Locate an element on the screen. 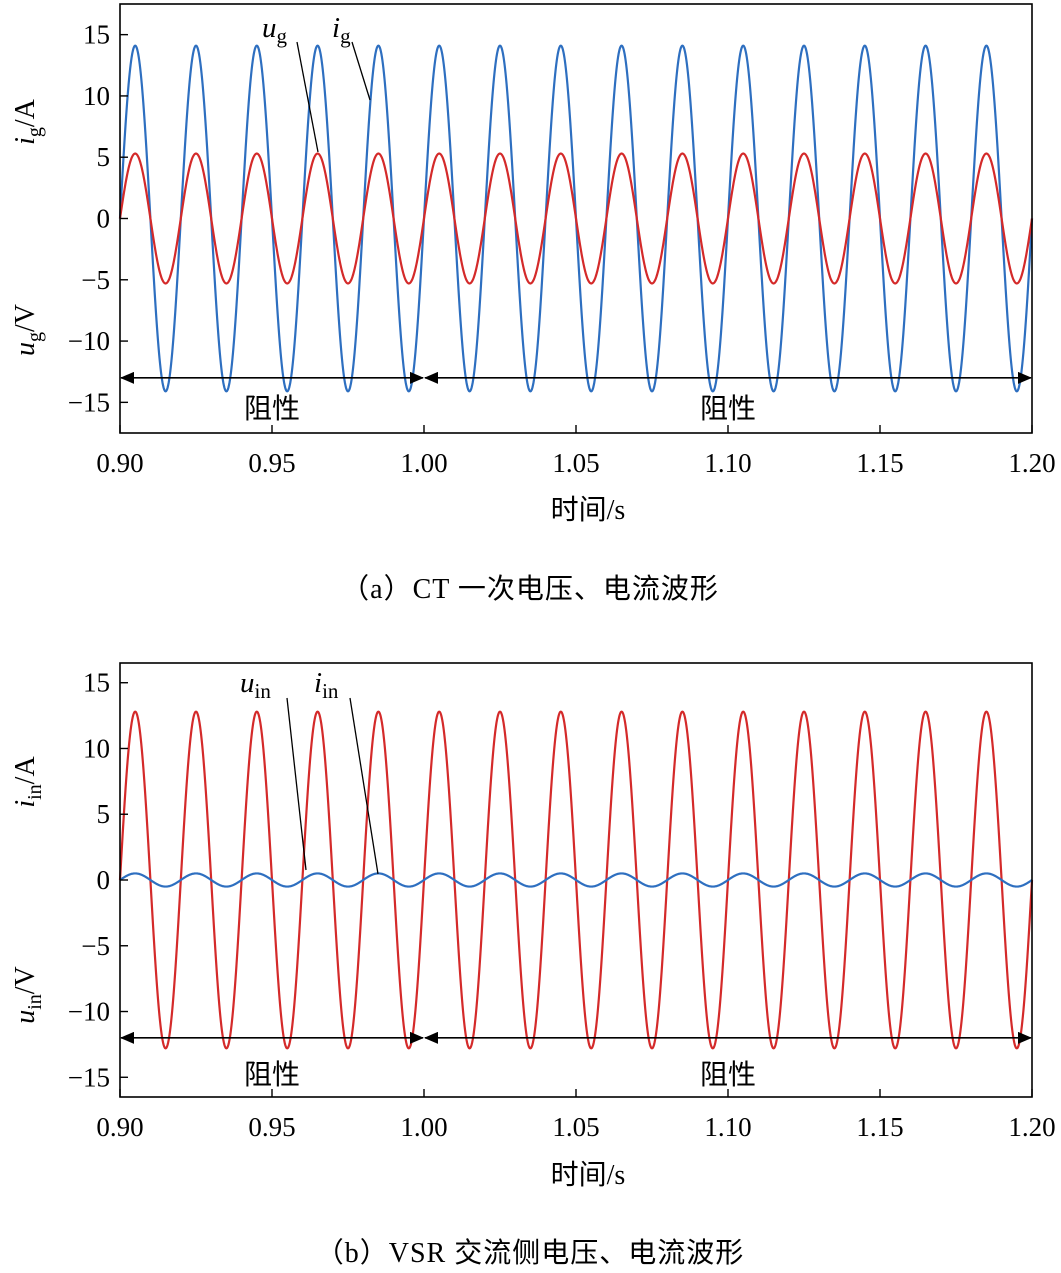  series-label-i-in: iin is located at coordinates (326, 685).